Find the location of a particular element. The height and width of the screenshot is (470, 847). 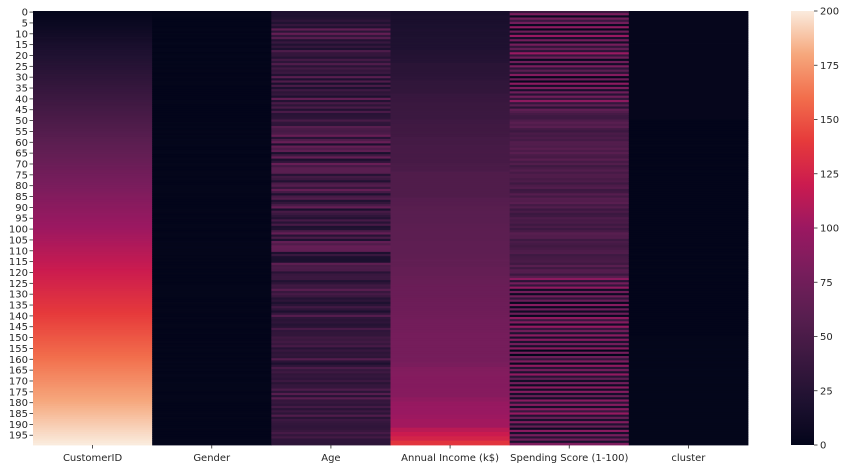

y-tick-label: 30 is located at coordinates (21, 78).